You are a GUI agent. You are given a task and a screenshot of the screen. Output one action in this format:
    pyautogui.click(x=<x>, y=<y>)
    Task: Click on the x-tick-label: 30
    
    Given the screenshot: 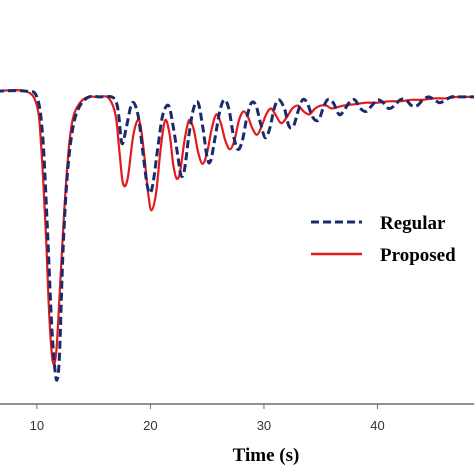 What is the action you would take?
    pyautogui.click(x=264, y=425)
    